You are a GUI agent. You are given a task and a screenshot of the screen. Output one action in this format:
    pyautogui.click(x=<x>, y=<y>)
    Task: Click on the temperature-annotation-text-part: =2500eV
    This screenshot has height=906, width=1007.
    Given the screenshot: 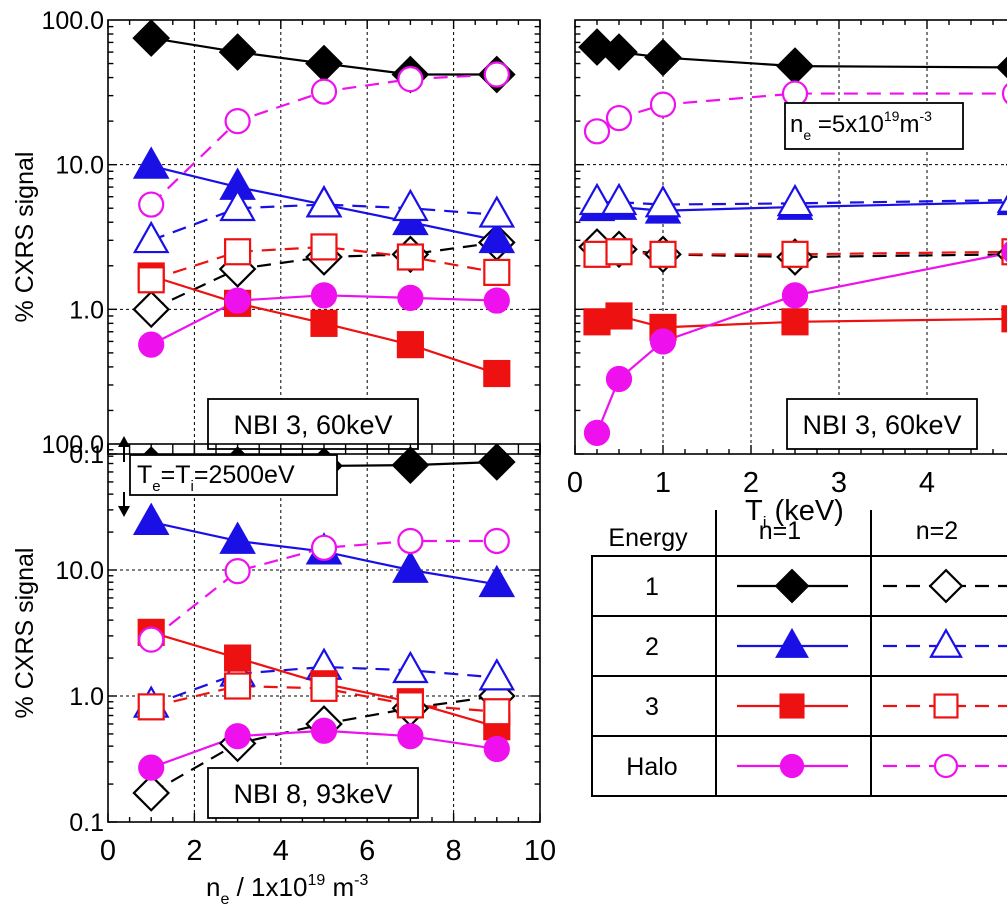 What is the action you would take?
    pyautogui.click(x=244, y=475)
    